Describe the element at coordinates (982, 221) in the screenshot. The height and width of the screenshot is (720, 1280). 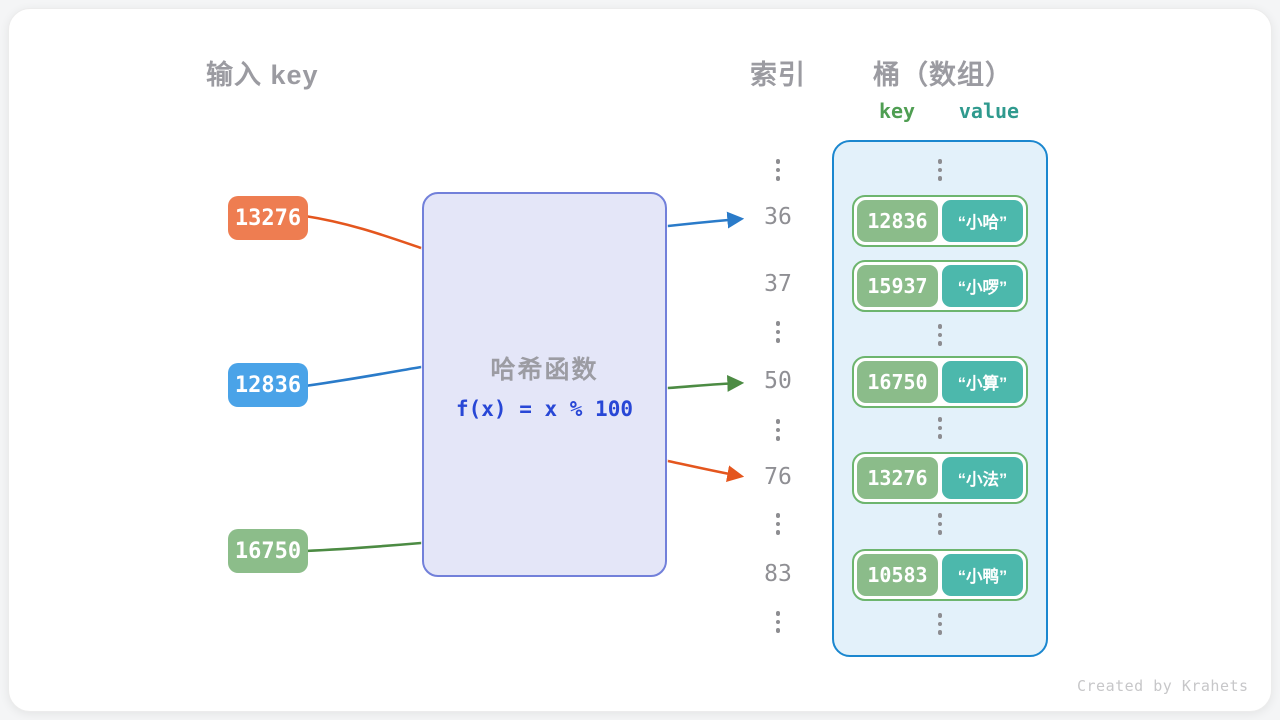
I see `entry-value: “小哈”` at that location.